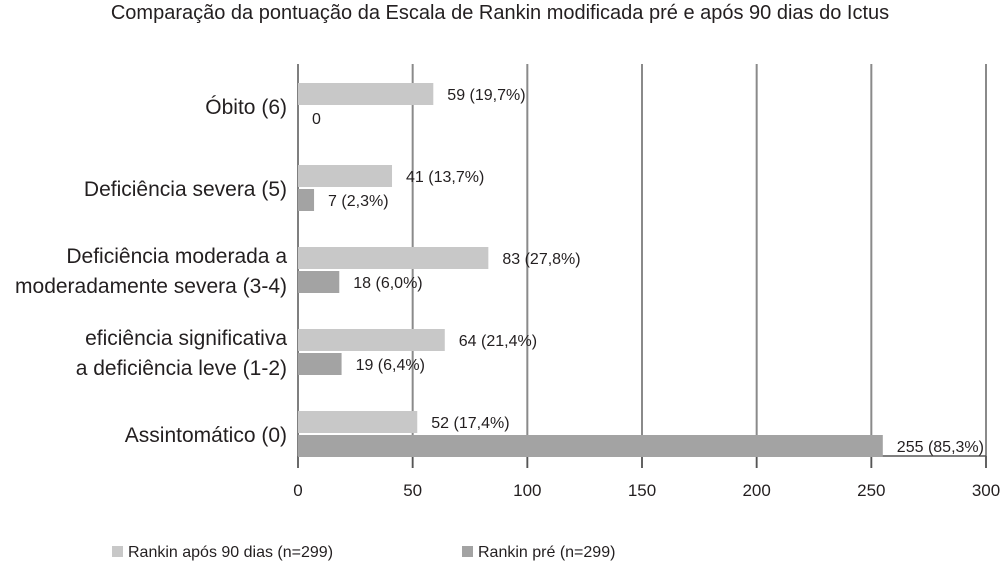 The image size is (1000, 565). I want to click on x-tick-label: 100, so click(527, 490).